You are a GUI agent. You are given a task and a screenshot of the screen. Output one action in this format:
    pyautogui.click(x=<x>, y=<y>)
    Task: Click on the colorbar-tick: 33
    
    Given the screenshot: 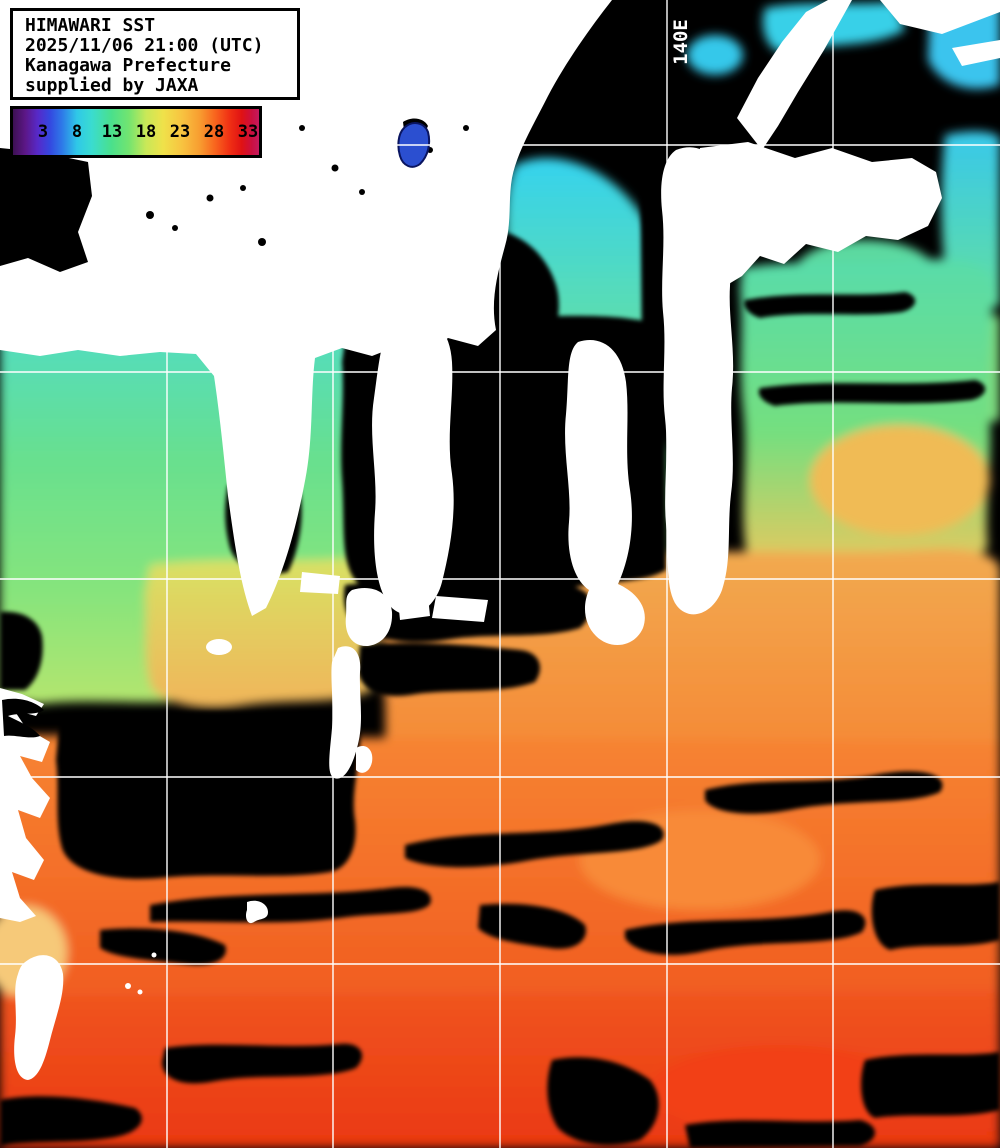 What is the action you would take?
    pyautogui.click(x=248, y=132)
    